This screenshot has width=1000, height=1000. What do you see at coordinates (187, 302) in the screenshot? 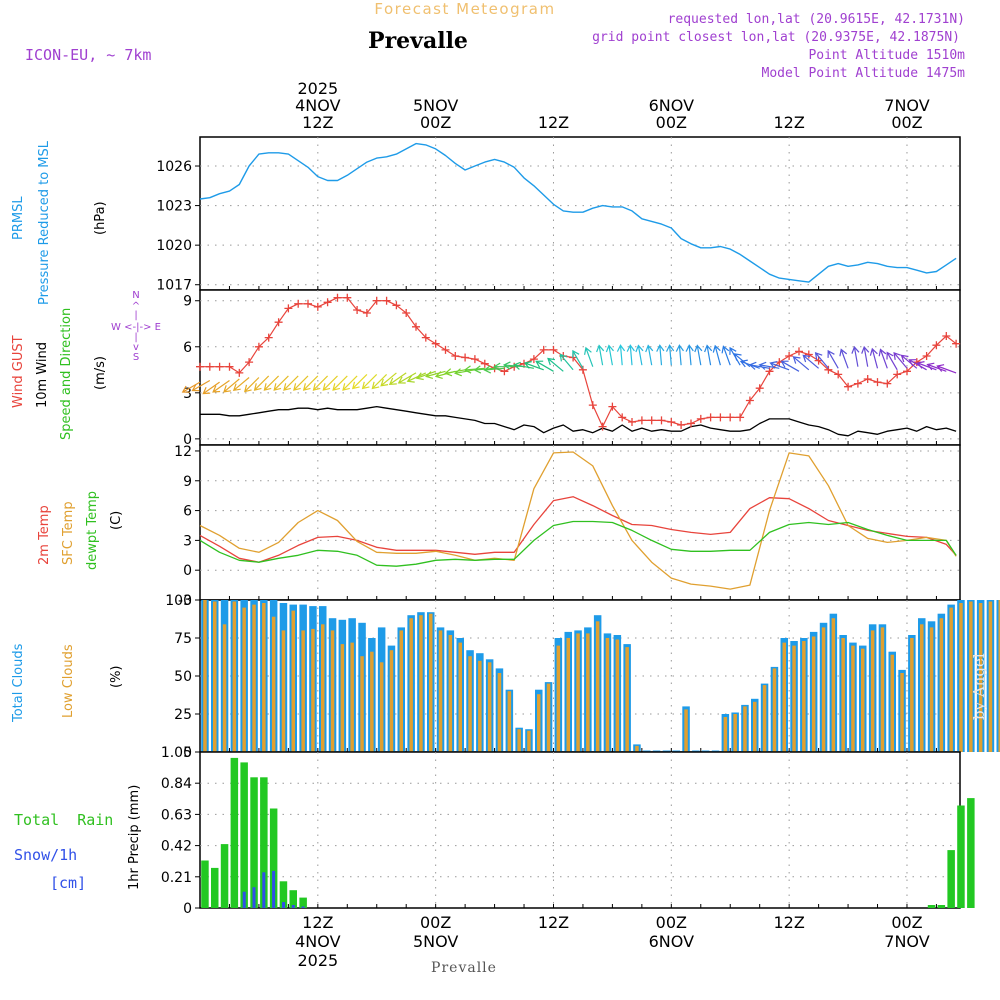
I see `y-tick-label: 9` at bounding box center [187, 302].